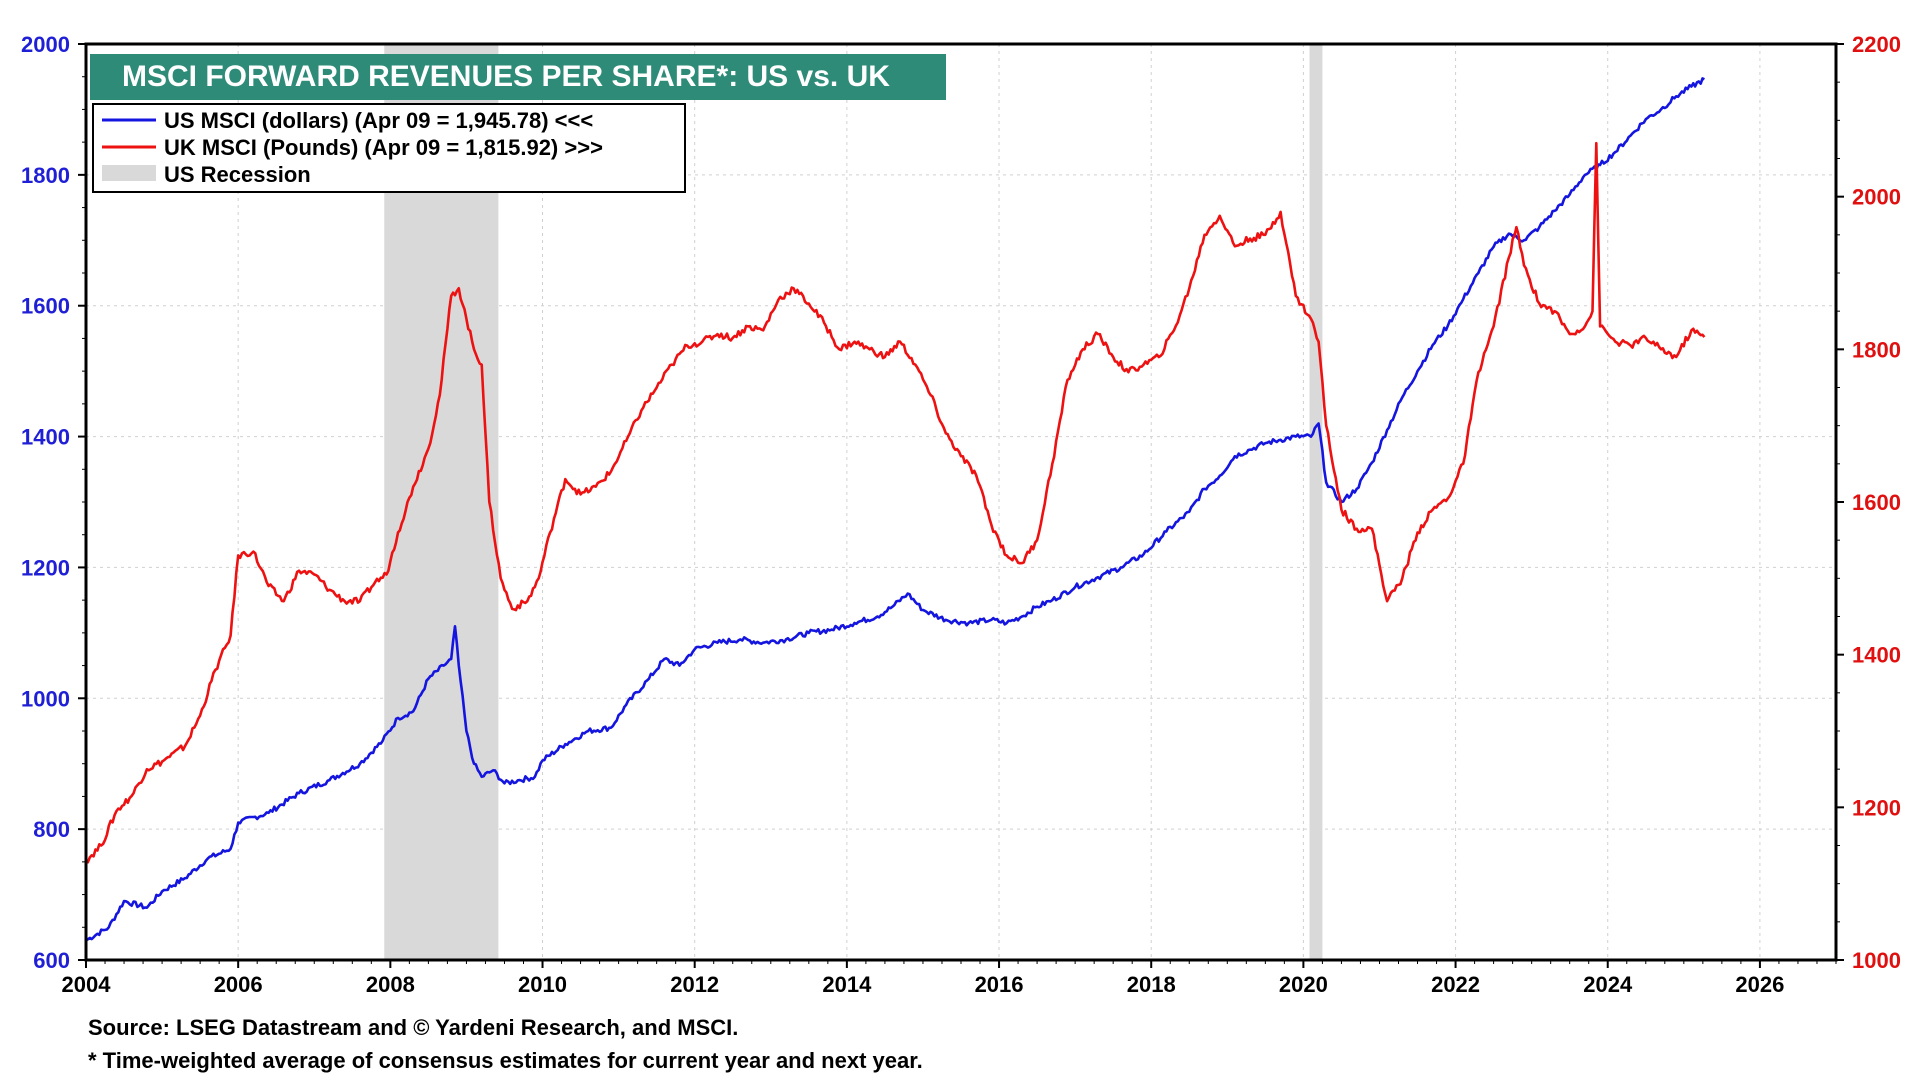  What do you see at coordinates (238, 984) in the screenshot?
I see `x-tick-label-2006: 2006` at bounding box center [238, 984].